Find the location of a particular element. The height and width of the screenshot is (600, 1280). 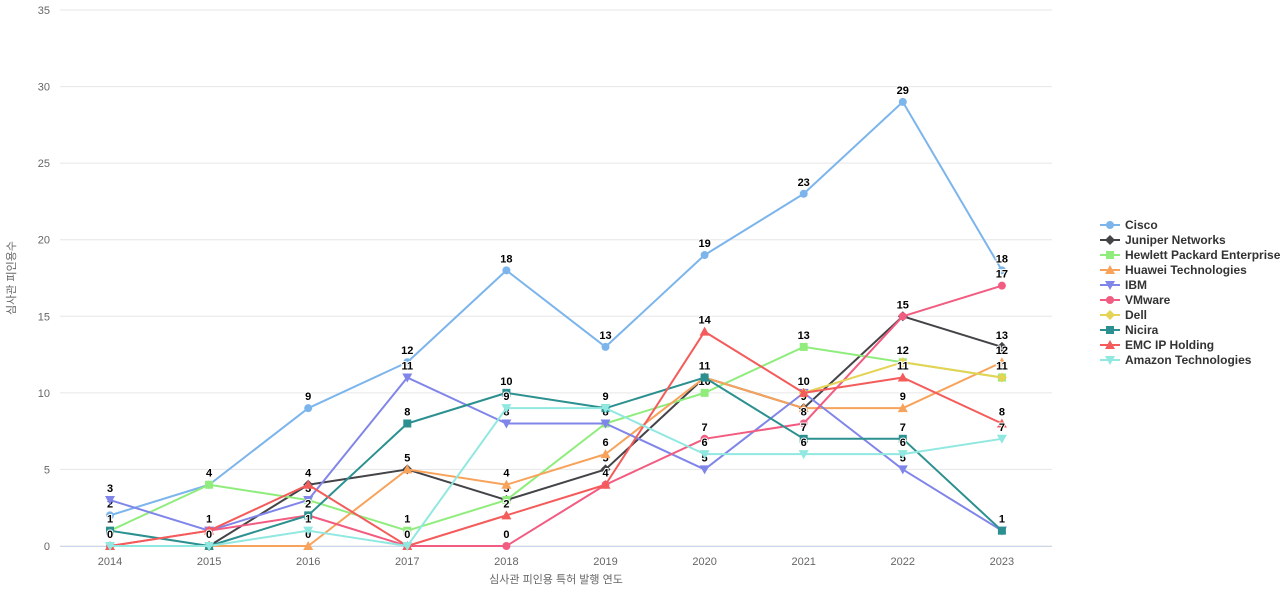

legend-item-juniper-networks: Juniper Networks is located at coordinates (1190, 239).